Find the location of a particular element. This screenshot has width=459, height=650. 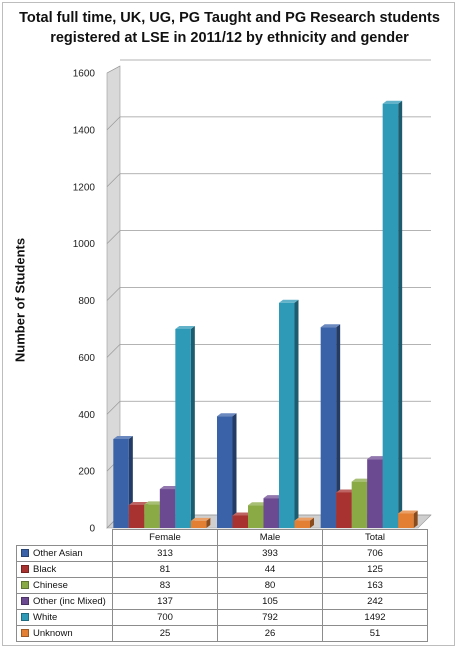

data-label: 26 is located at coordinates (270, 633).